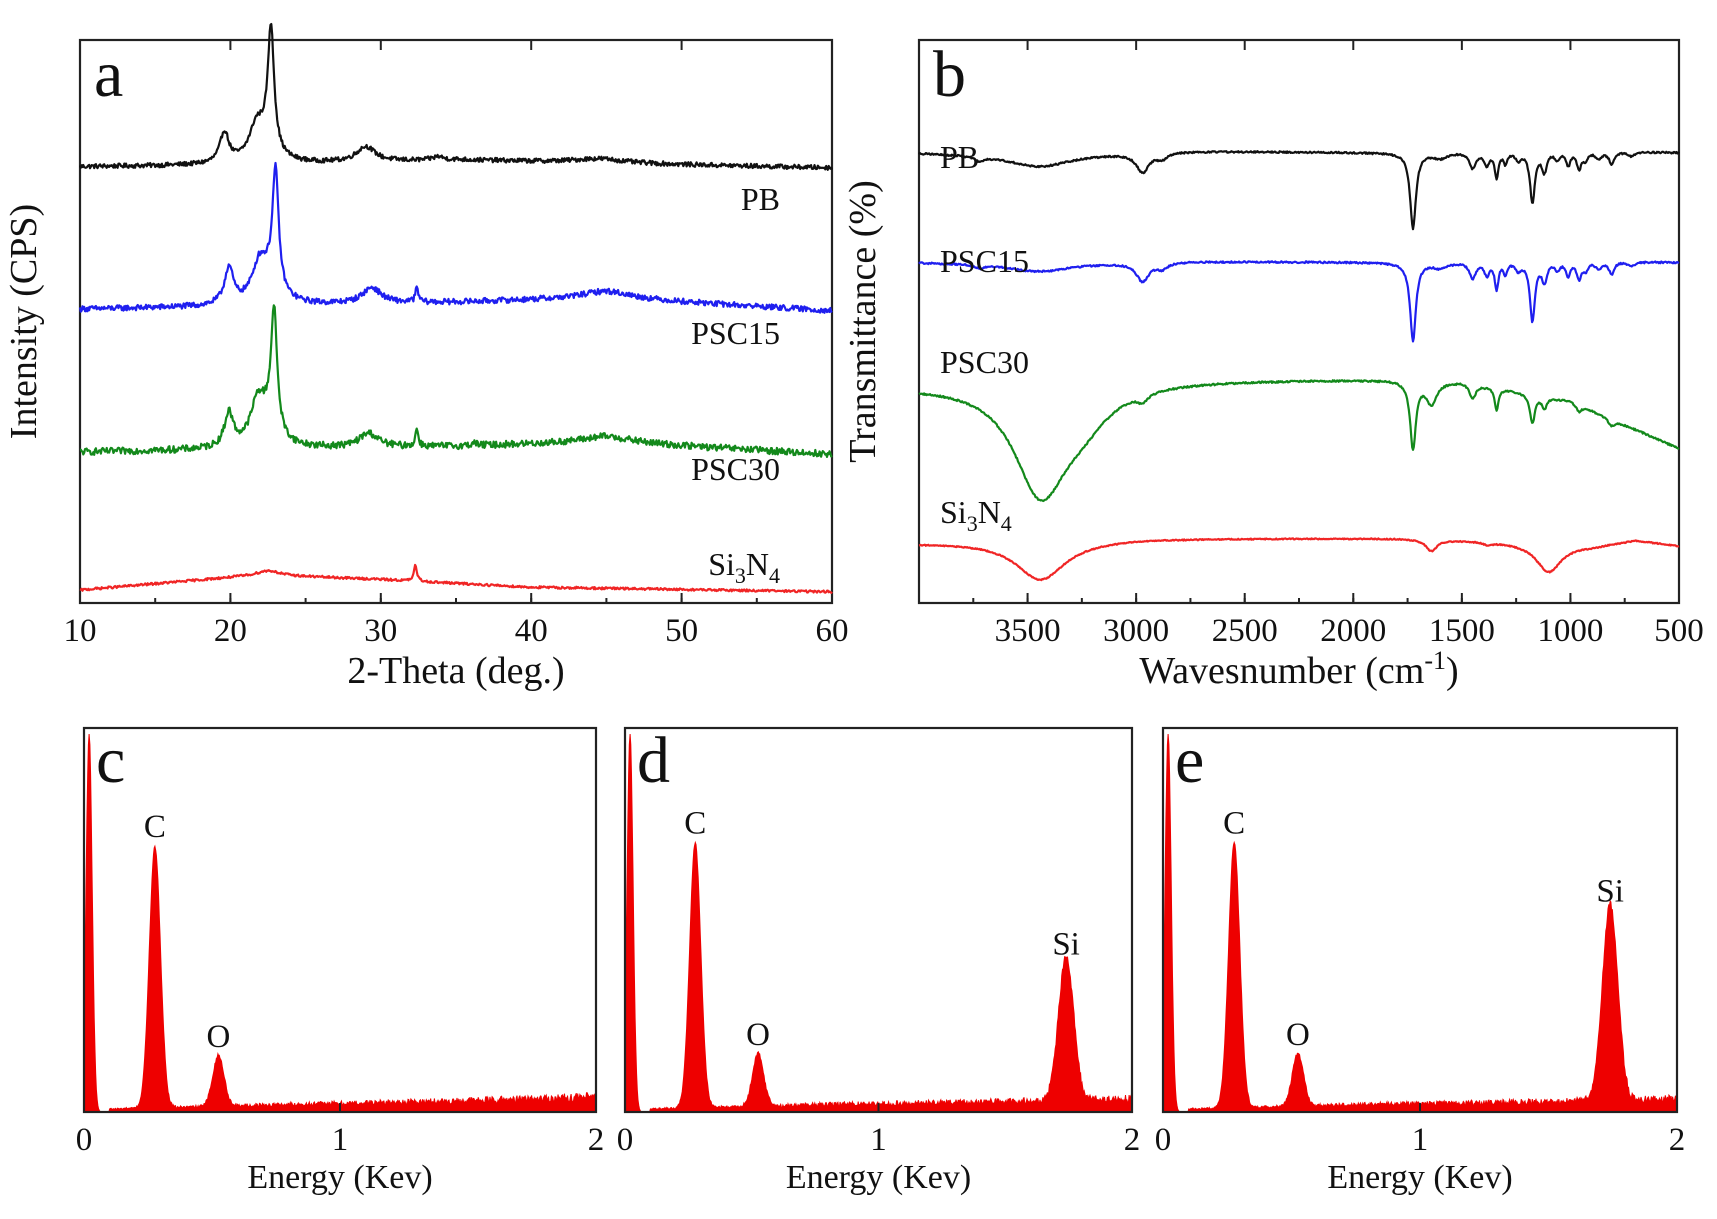  What do you see at coordinates (863, 321) in the screenshot?
I see `panel-b-y-axis-title: Transmittance (%)` at bounding box center [863, 321].